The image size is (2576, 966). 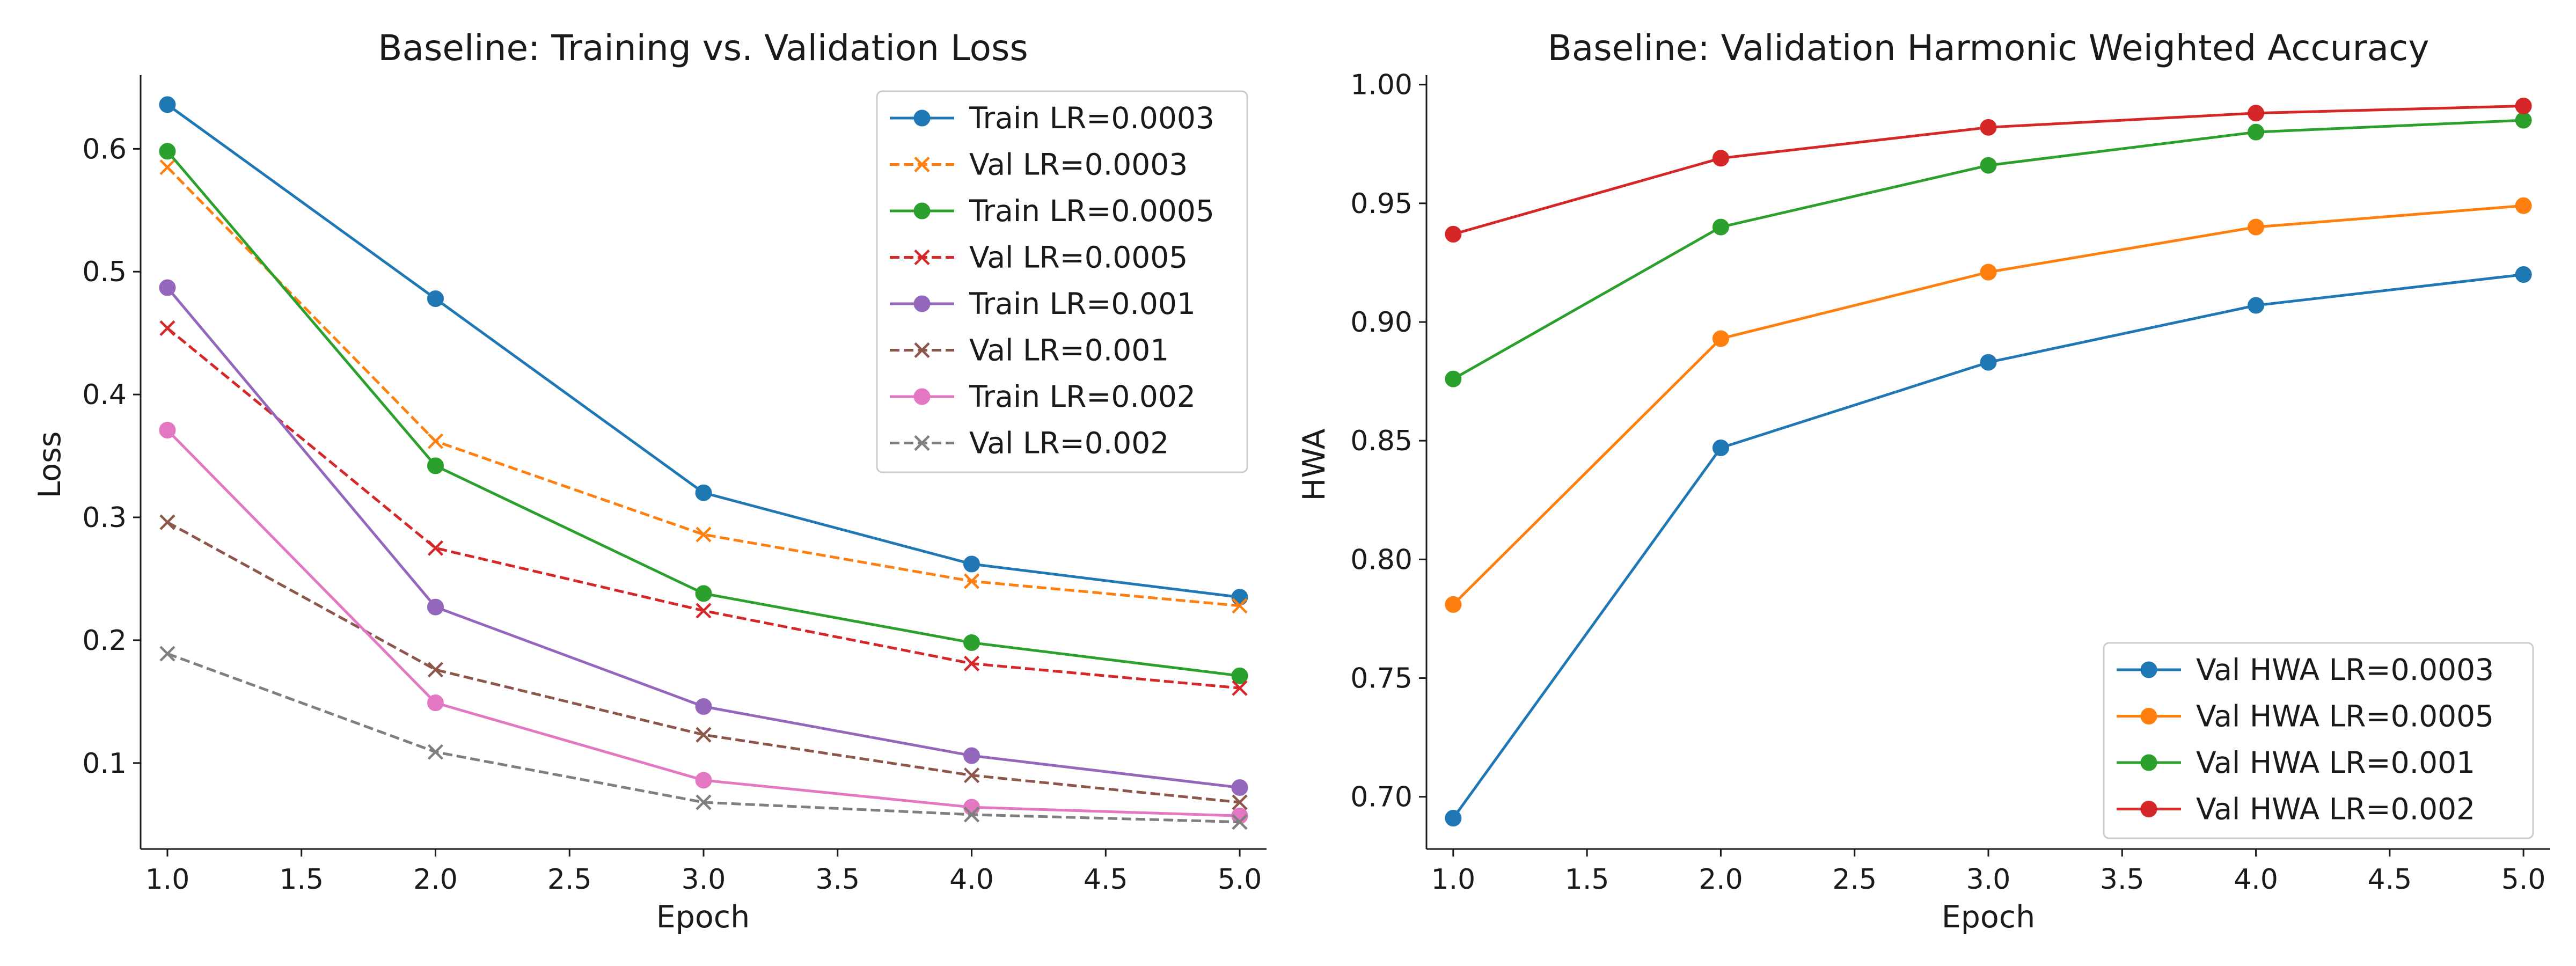 I want to click on hwa-y-tick-label: 0.85, so click(x=1381, y=441).